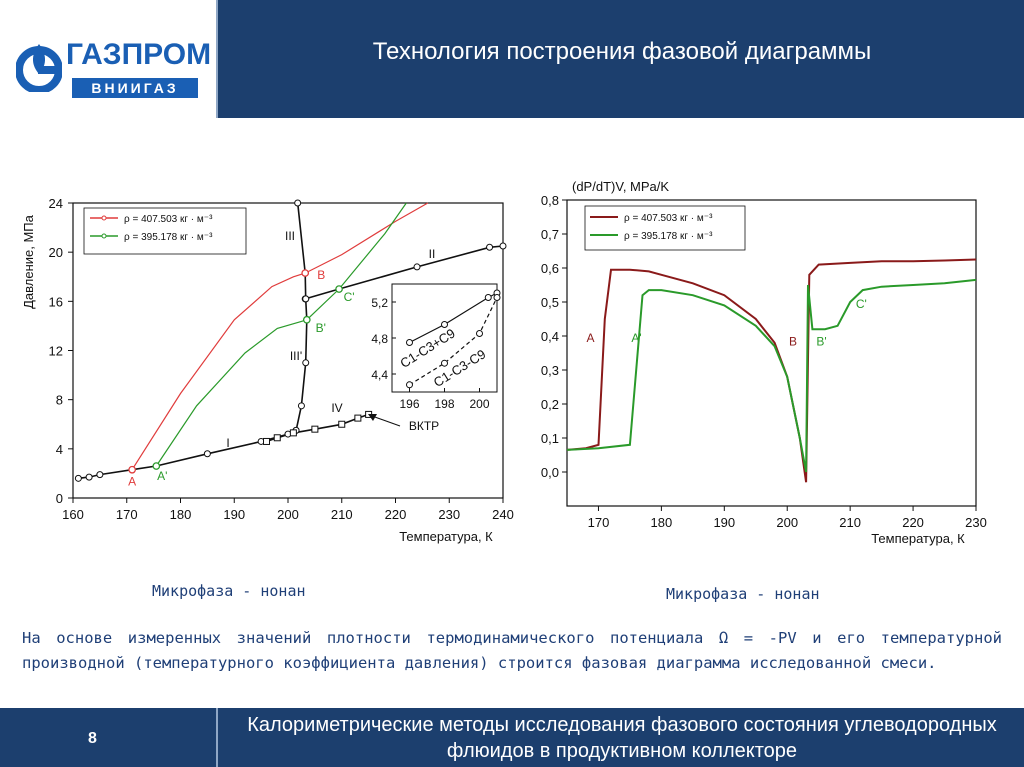 Image resolution: width=1024 pixels, height=767 pixels. I want to click on chart1-xtick-label: 220, so click(396, 514).